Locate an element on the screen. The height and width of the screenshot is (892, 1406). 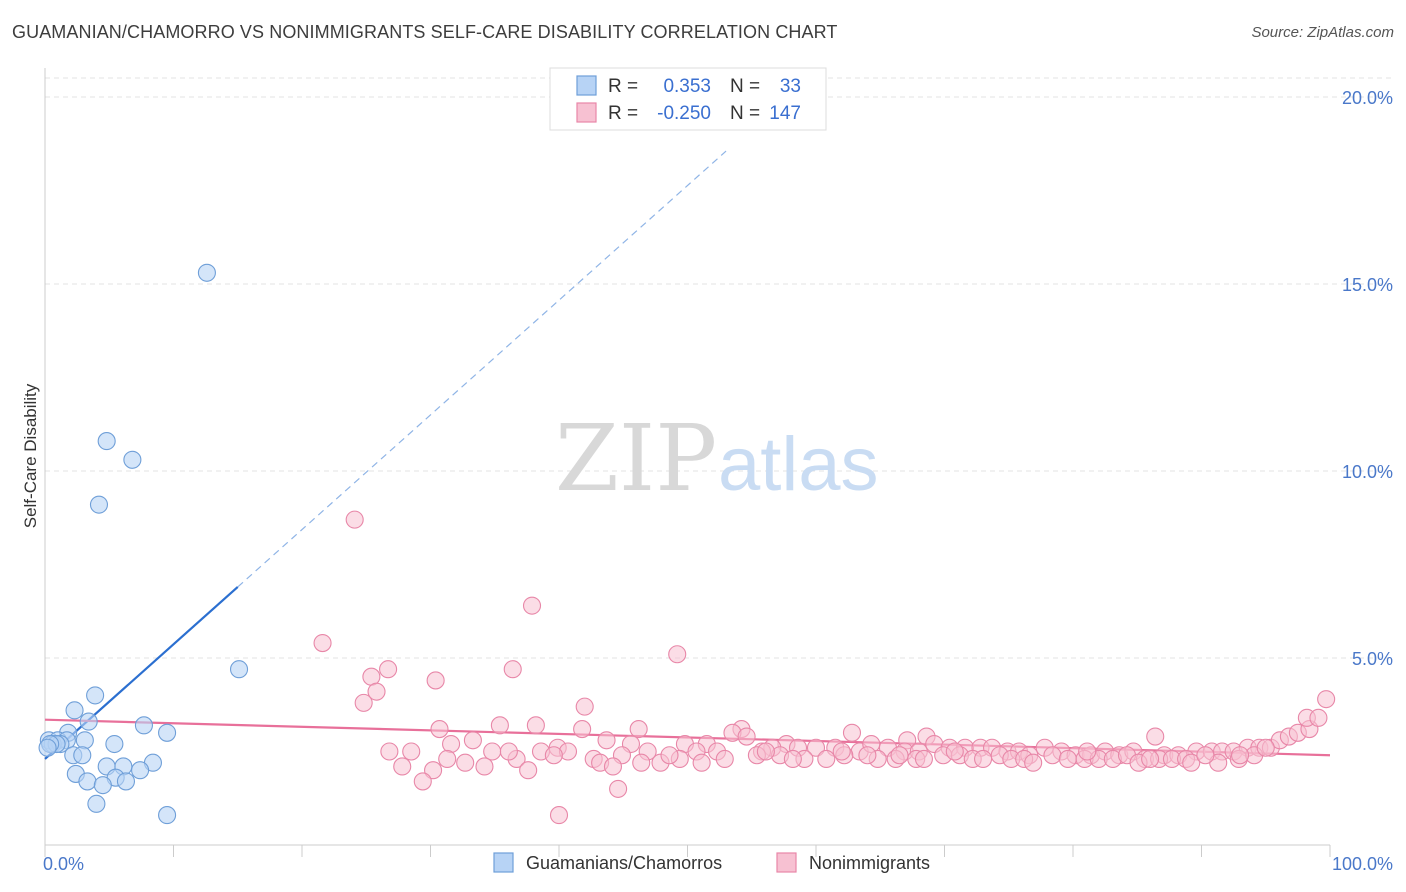
y-tick-label-0: 5.0% is located at coordinates (1372, 659).